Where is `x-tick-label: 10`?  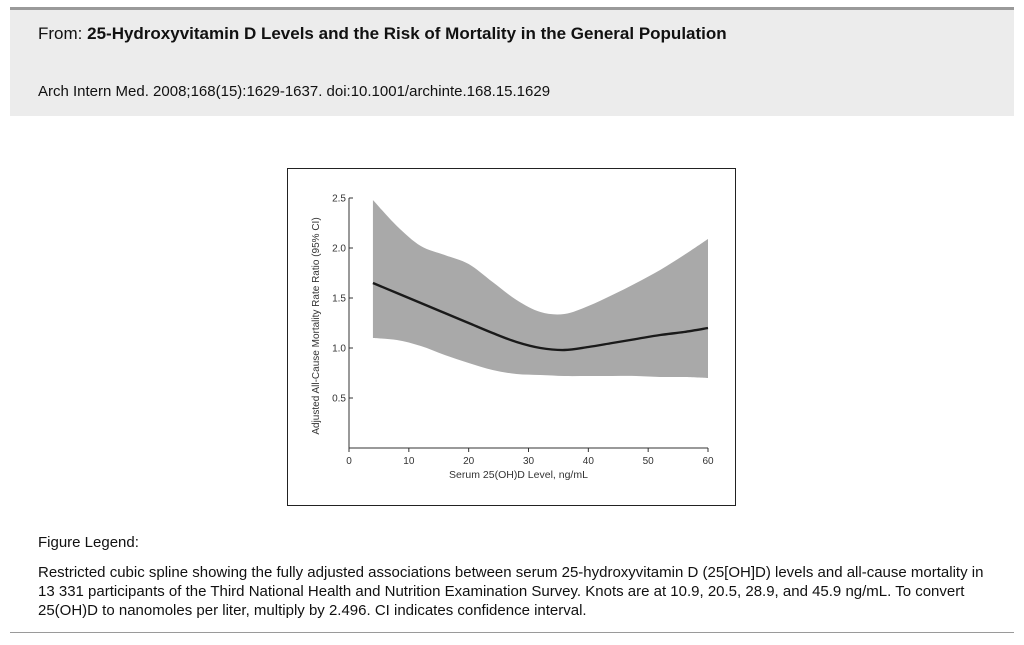
x-tick-label: 10 is located at coordinates (409, 461).